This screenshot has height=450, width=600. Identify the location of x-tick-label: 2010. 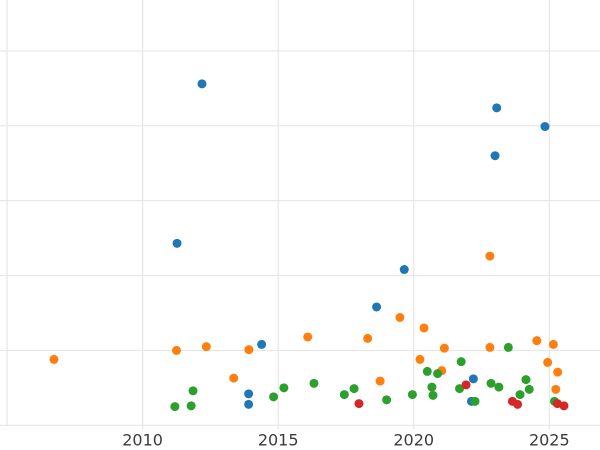
(142, 439).